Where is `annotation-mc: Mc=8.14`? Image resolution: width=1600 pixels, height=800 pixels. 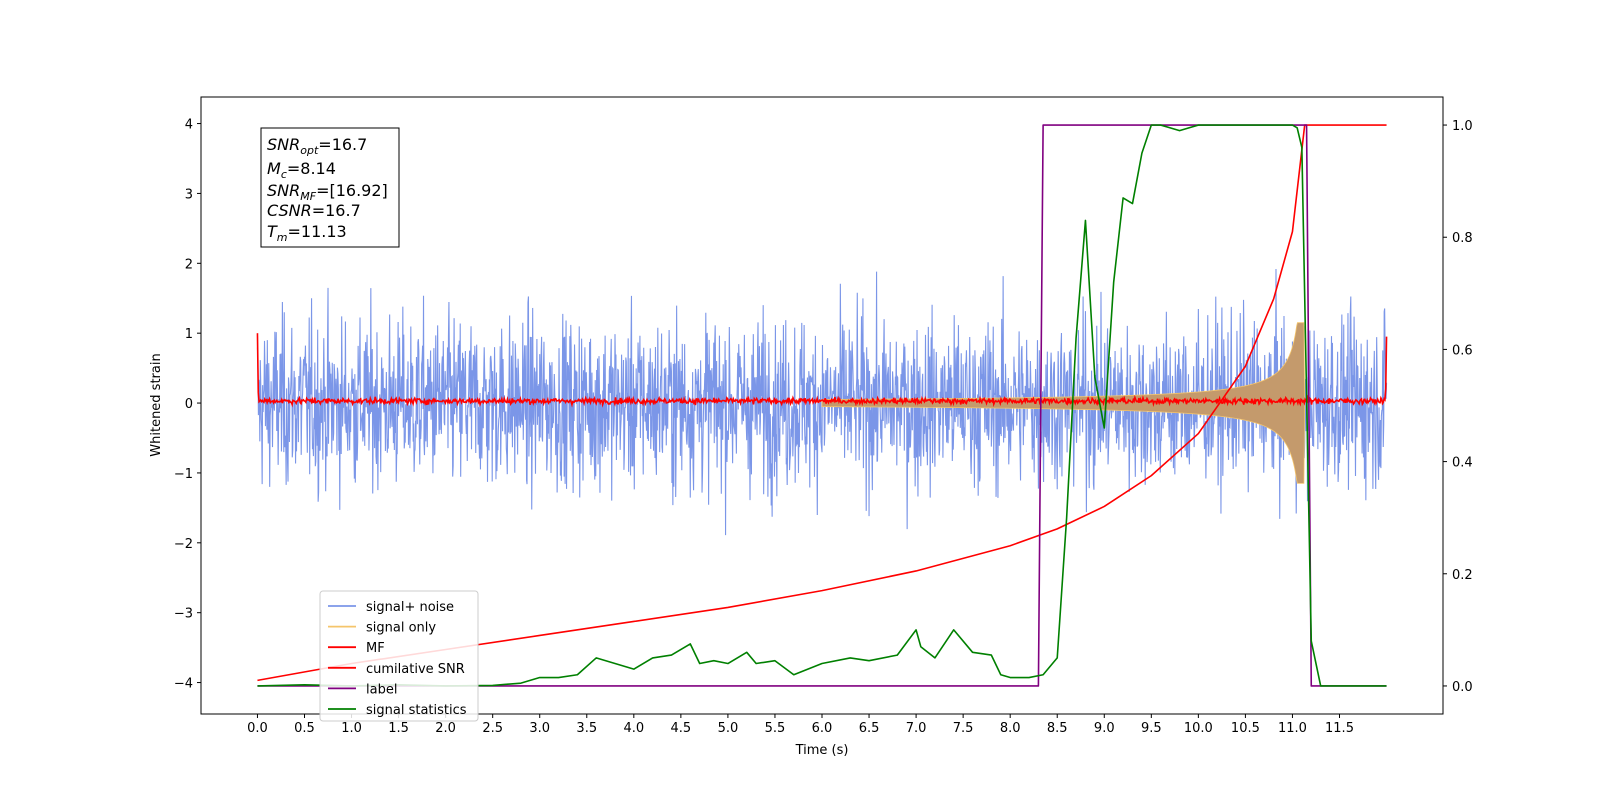 annotation-mc: Mc=8.14 is located at coordinates (301, 170).